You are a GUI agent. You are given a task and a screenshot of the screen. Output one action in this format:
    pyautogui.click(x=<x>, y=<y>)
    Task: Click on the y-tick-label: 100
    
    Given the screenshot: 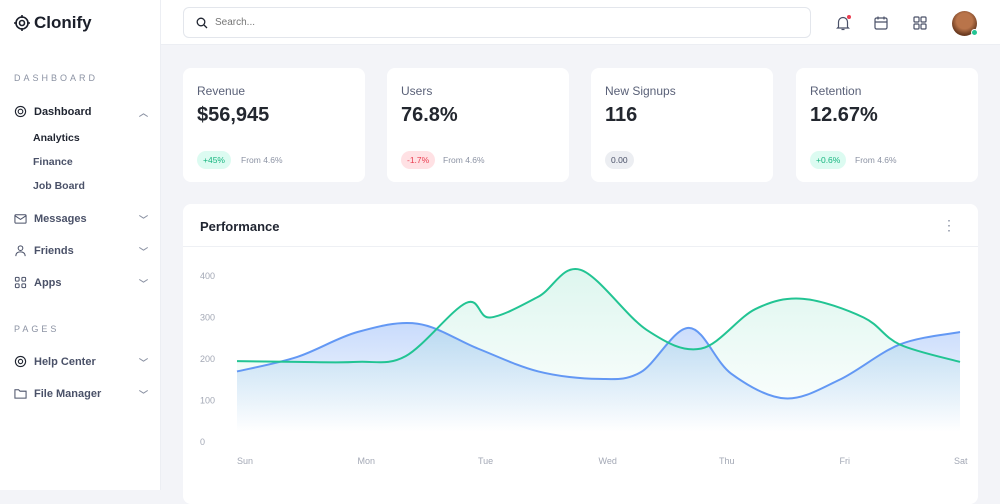 What is the action you would take?
    pyautogui.click(x=207, y=401)
    